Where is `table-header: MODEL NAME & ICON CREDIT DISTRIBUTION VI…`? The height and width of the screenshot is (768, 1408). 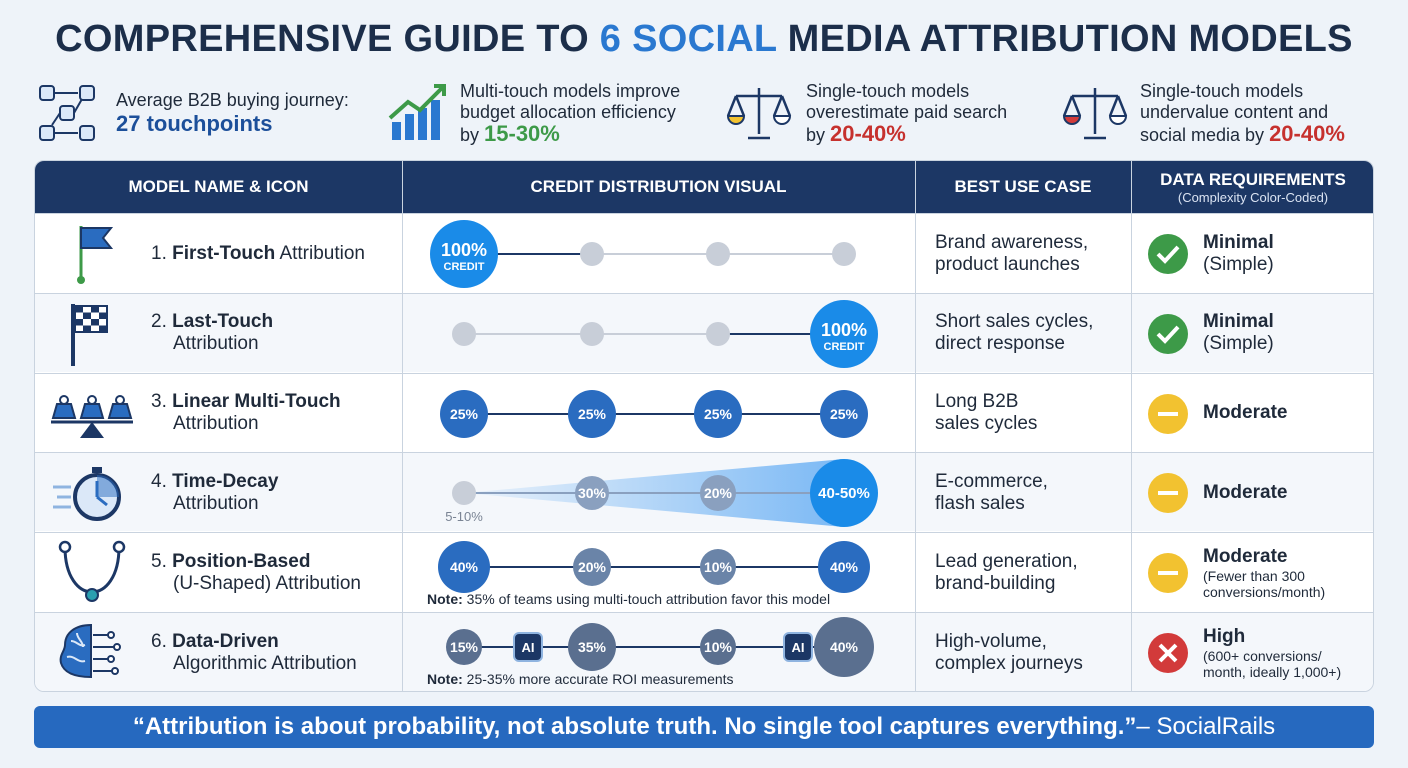 table-header: MODEL NAME & ICON CREDIT DISTRIBUTION VI… is located at coordinates (704, 187).